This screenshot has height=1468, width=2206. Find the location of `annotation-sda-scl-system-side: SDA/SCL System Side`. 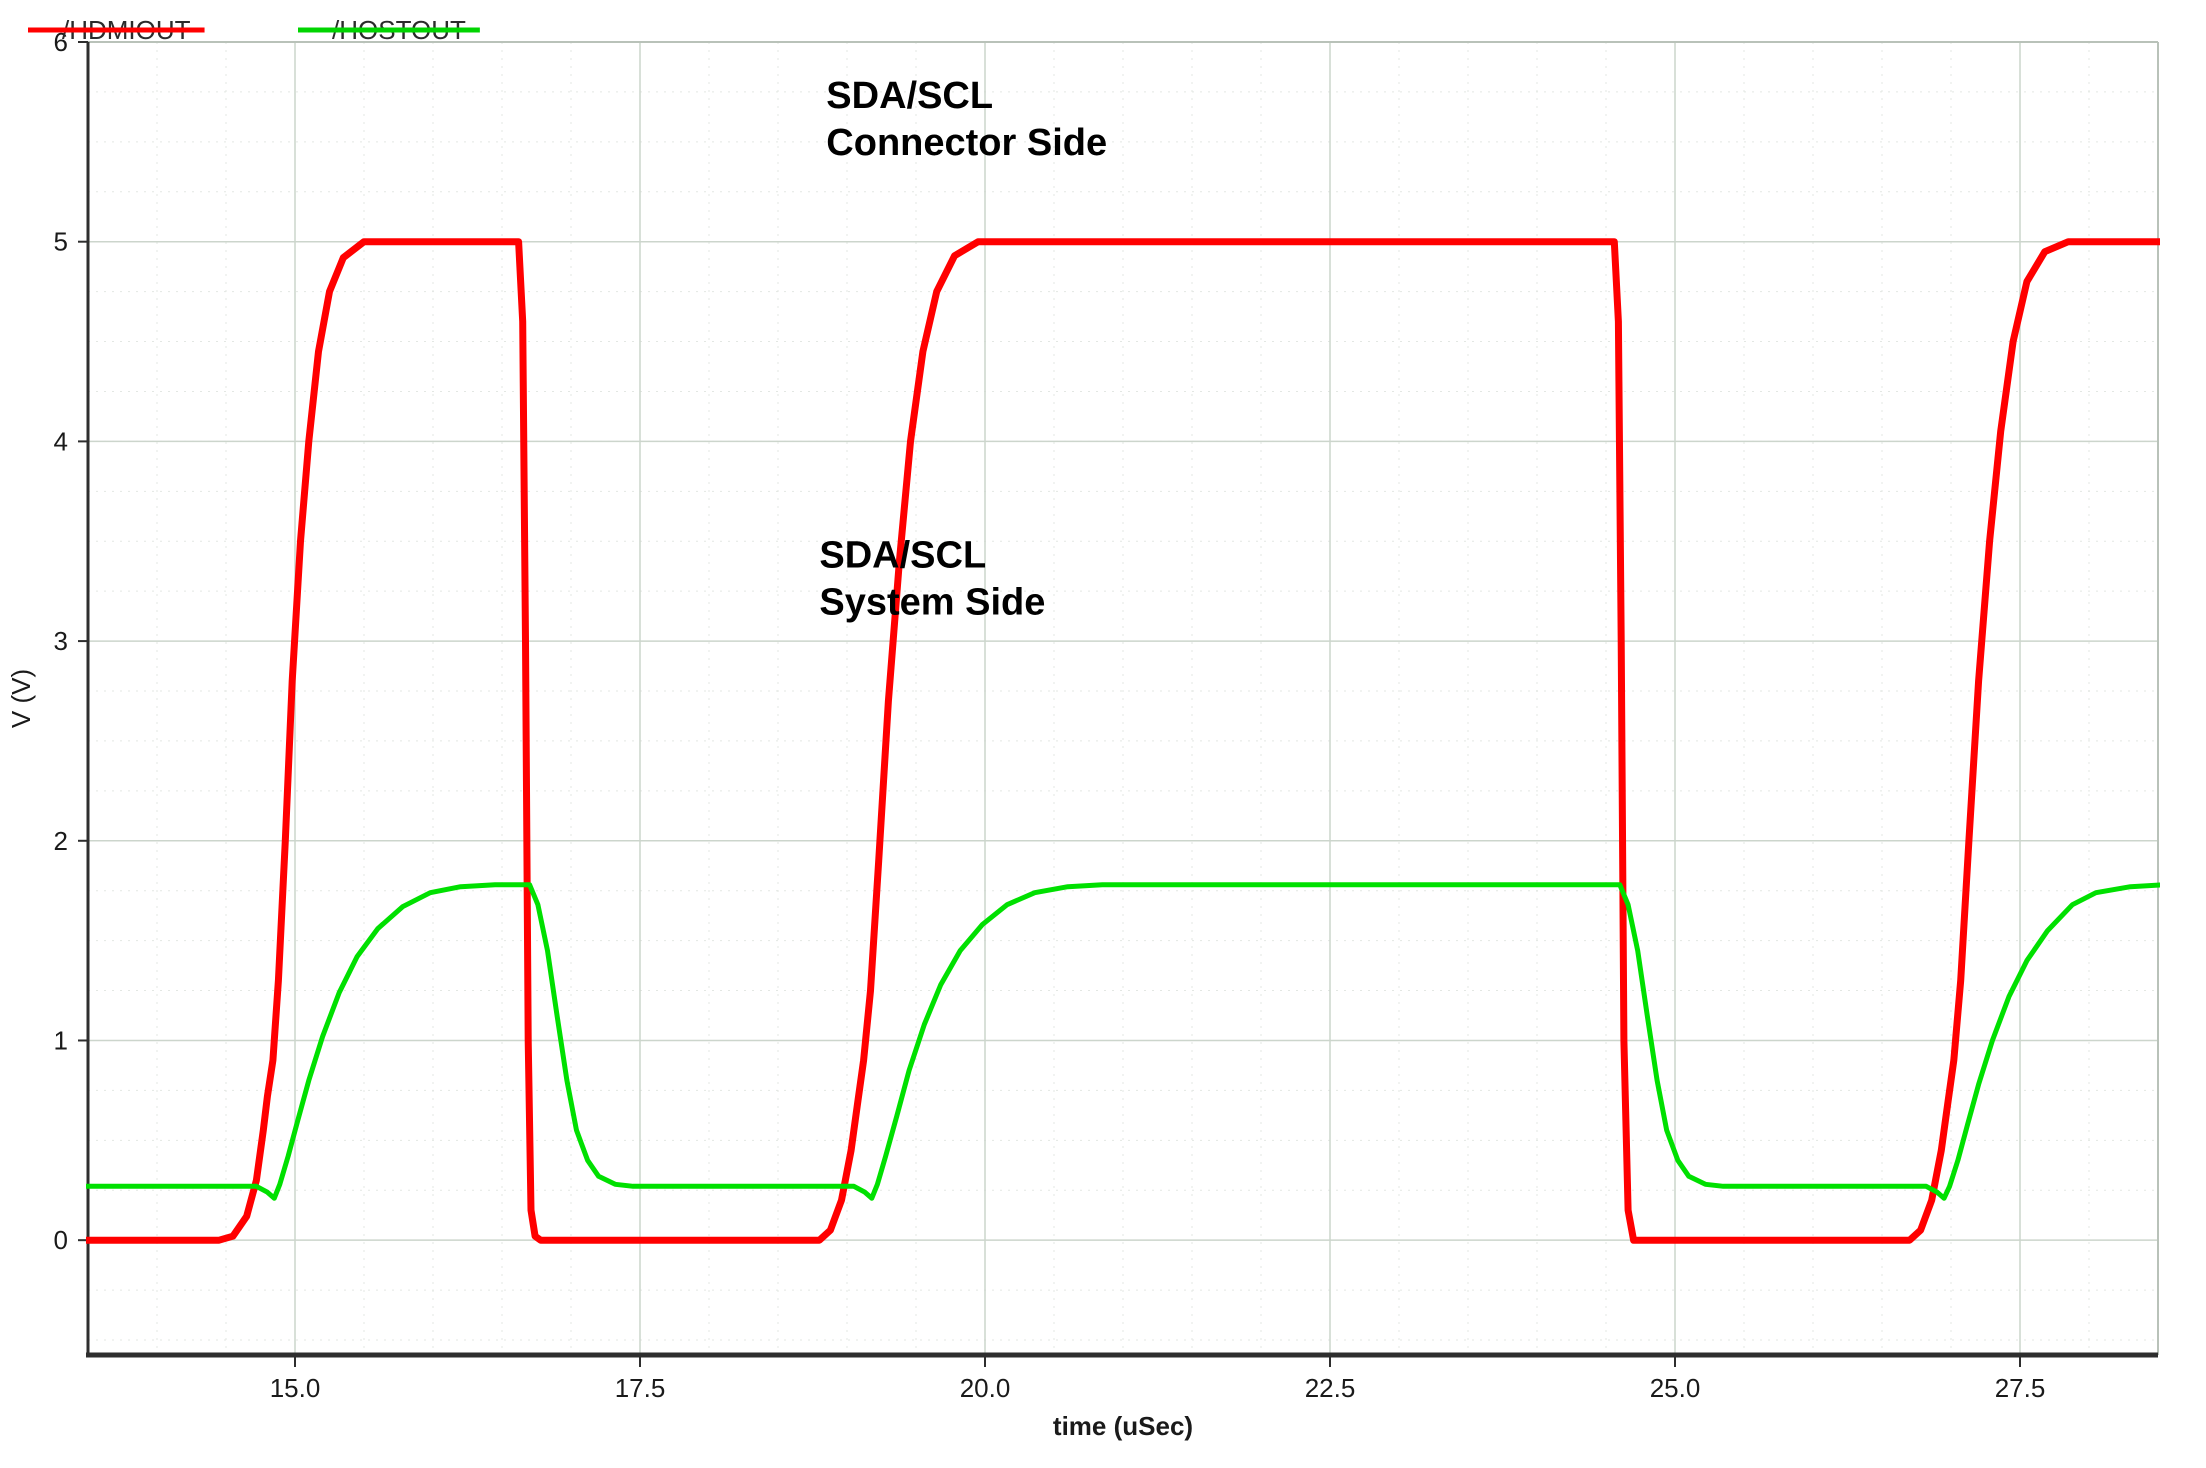

annotation-sda-scl-system-side: SDA/SCL System Side is located at coordinates (932, 578).